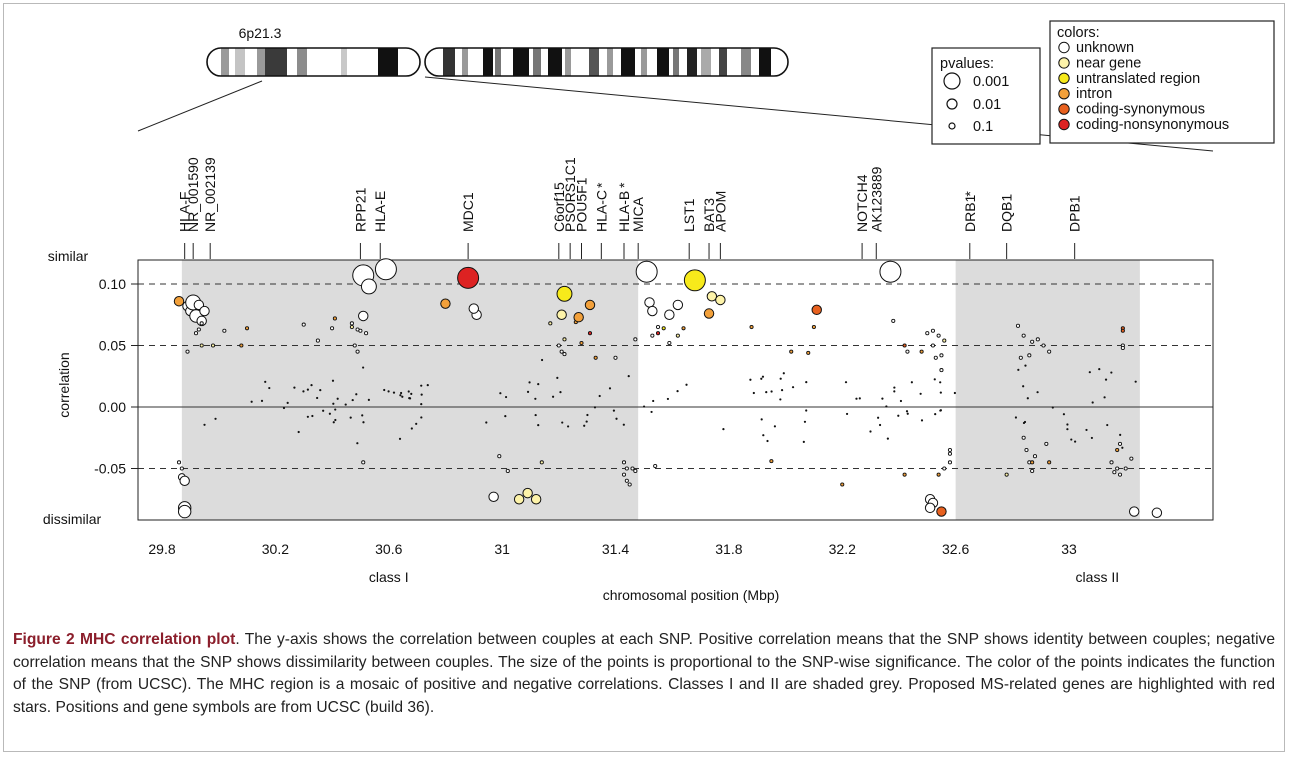 Image resolution: width=1290 pixels, height=758 pixels. What do you see at coordinates (260, 33) in the screenshot?
I see `band-label: 6p21.3` at bounding box center [260, 33].